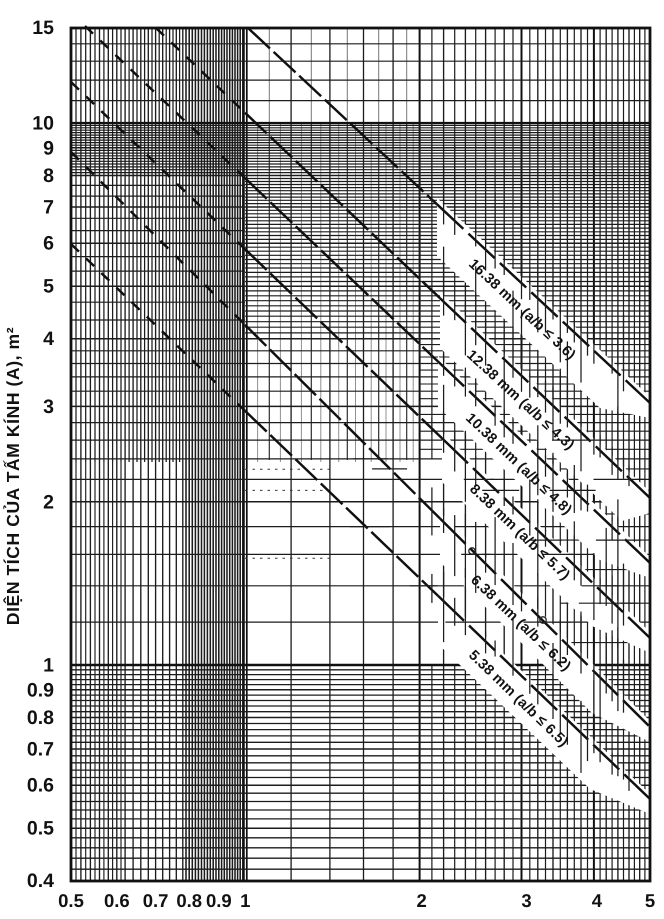 Image resolution: width=664 pixels, height=919 pixels. I want to click on svg-text: 6, so click(48, 244).